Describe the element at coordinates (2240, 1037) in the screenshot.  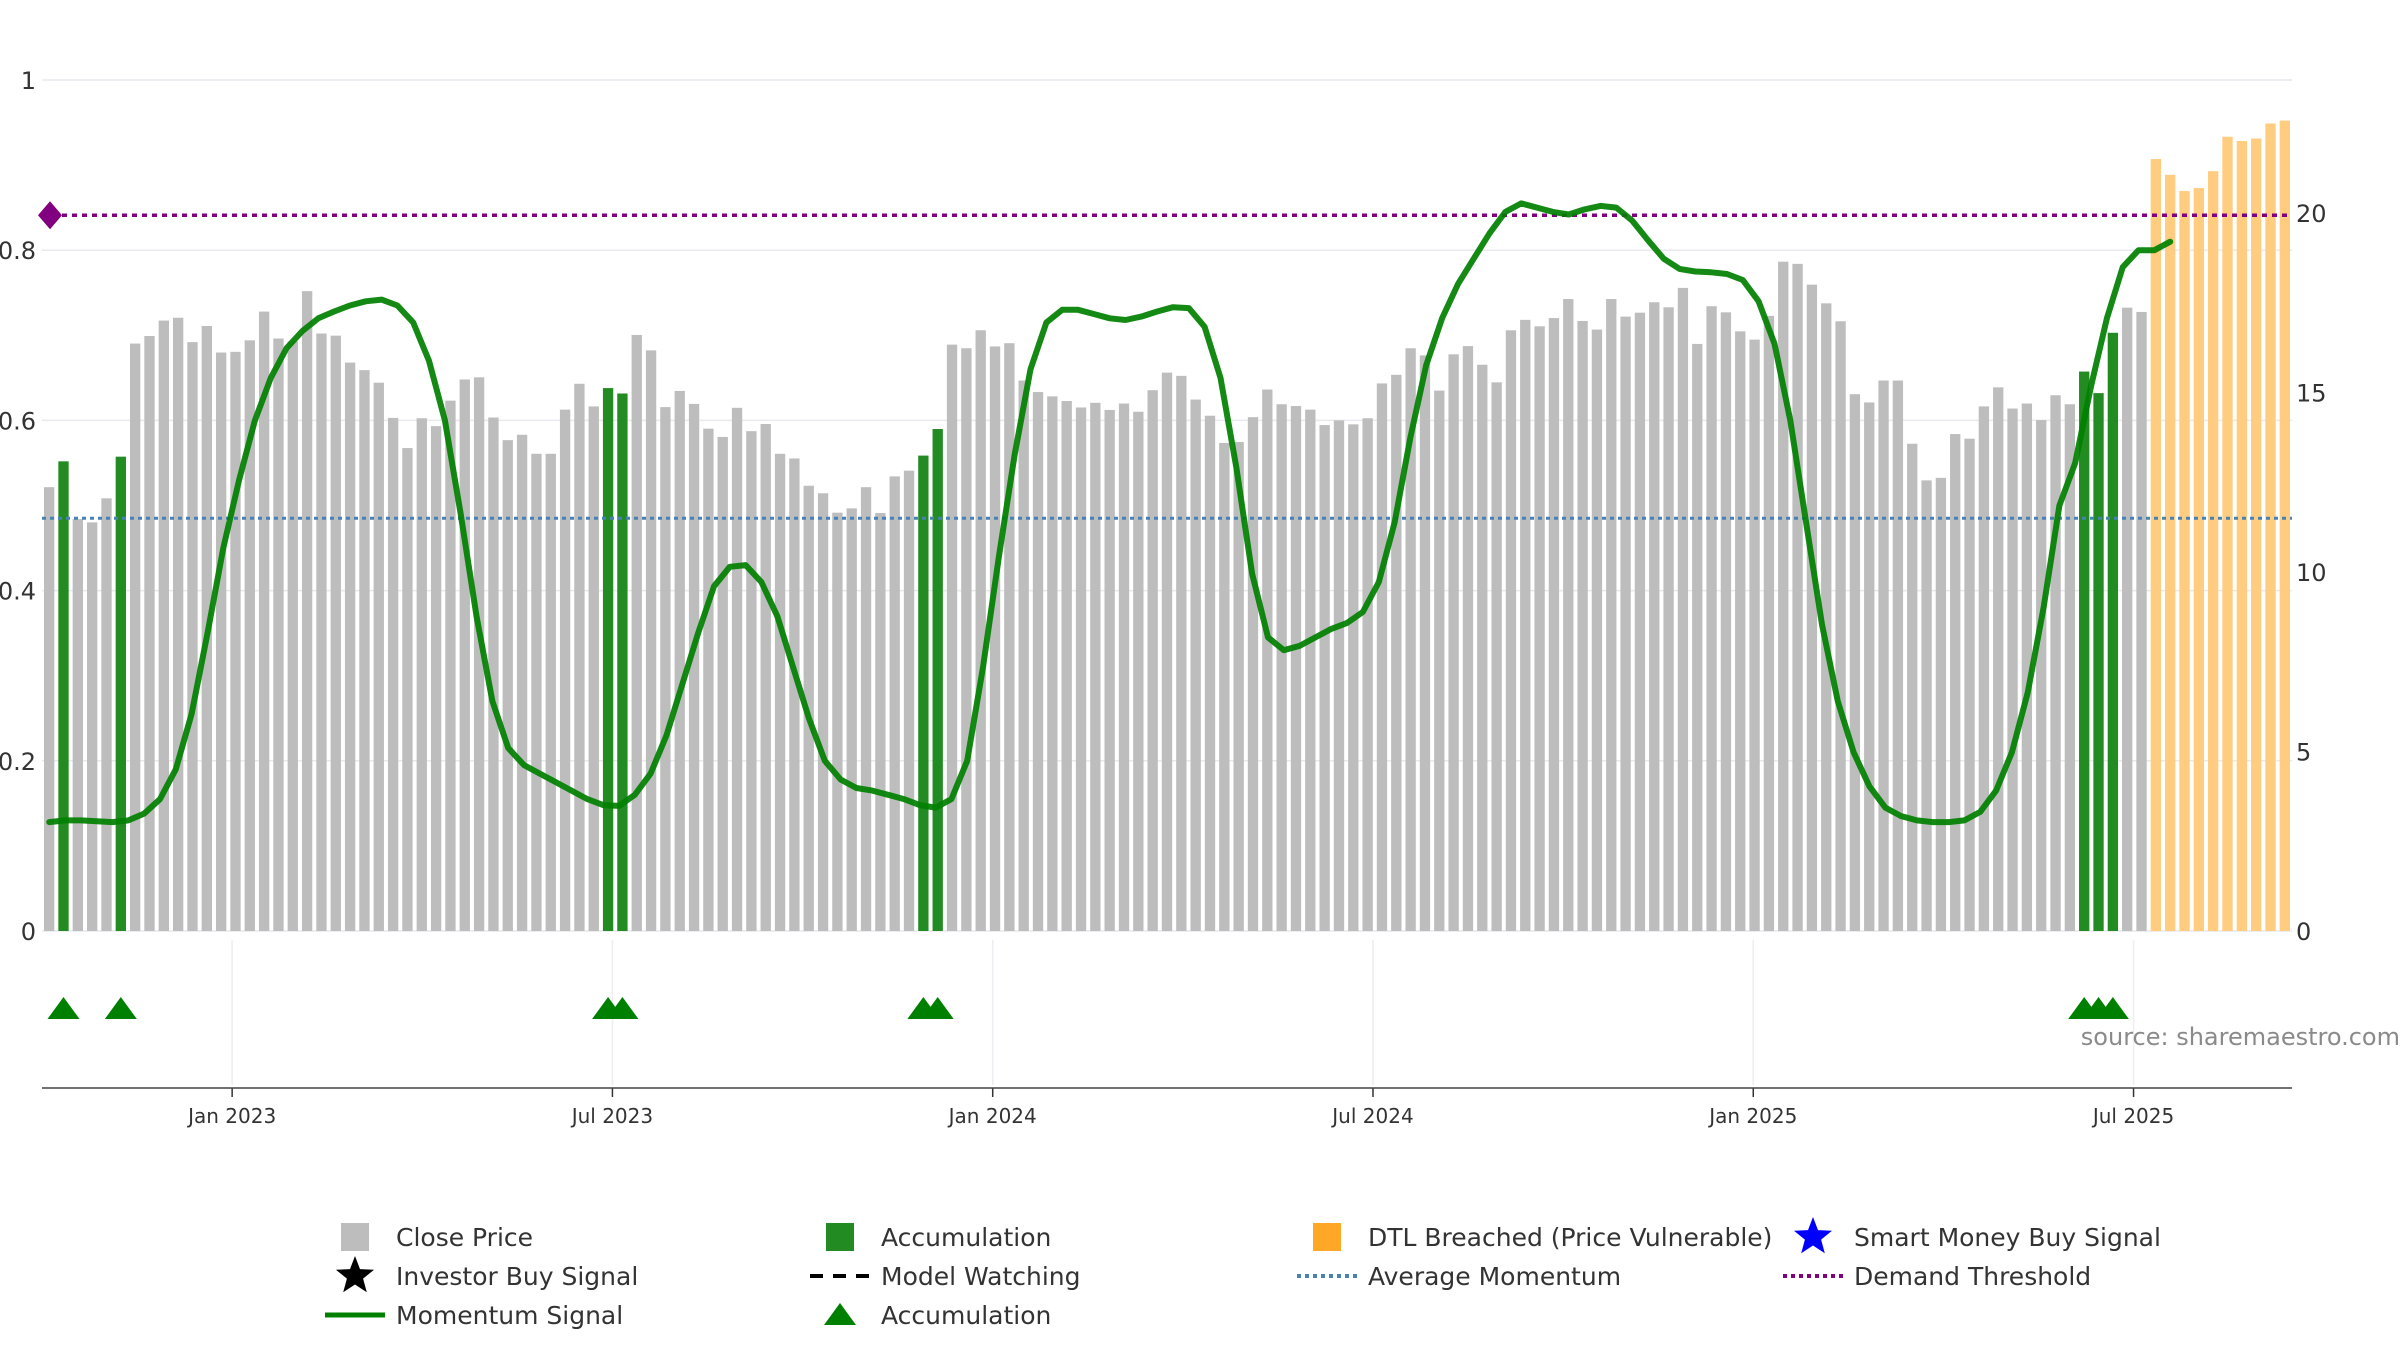
I see `source-credit: source: sharemaestro.com` at that location.